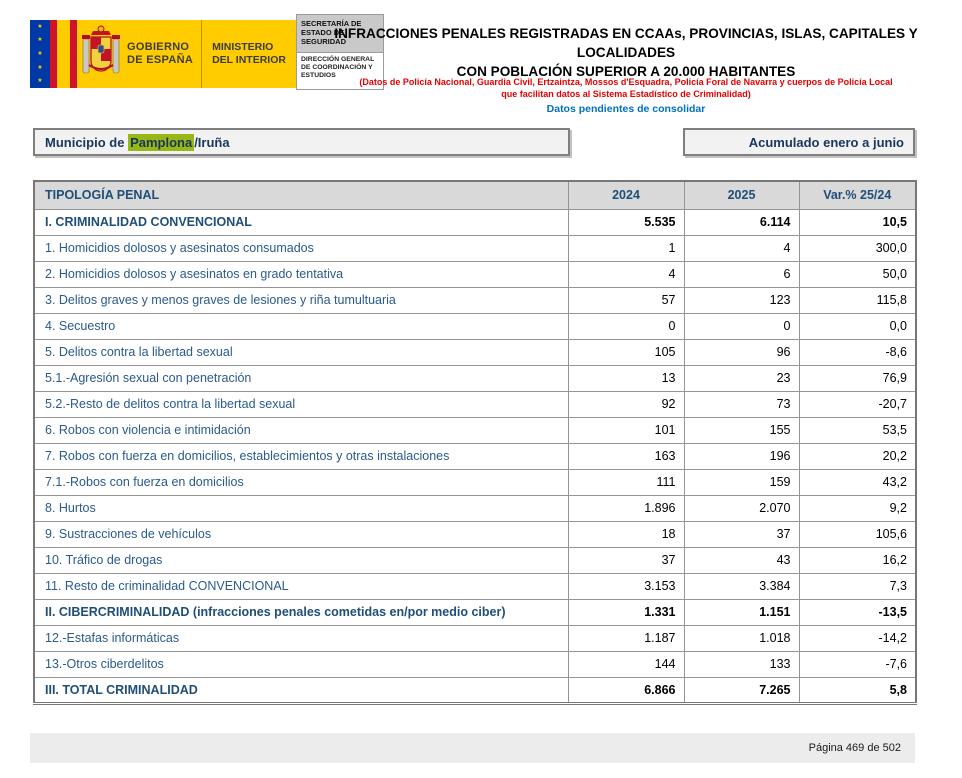  Describe the element at coordinates (741, 430) in the screenshot. I see `value-2025: 155` at that location.